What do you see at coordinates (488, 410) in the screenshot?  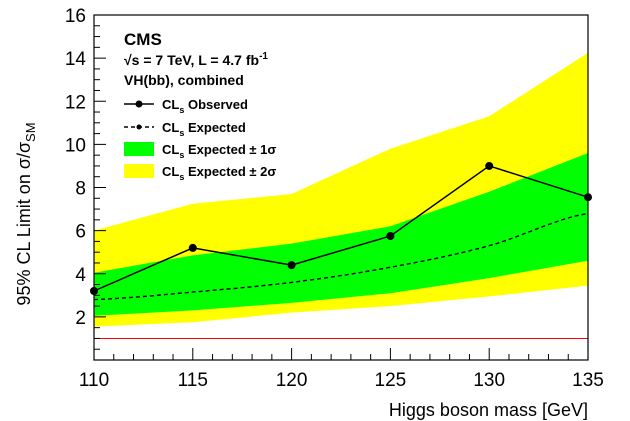 I see `x-axis-title: Higgs boson mass [GeV]` at bounding box center [488, 410].